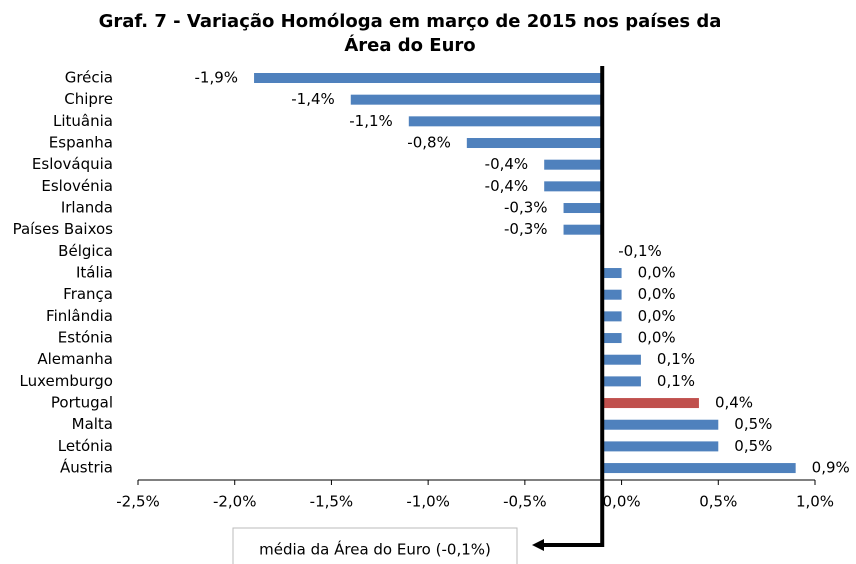  What do you see at coordinates (572, 306) in the screenshot?
I see `reference-line` at bounding box center [572, 306].